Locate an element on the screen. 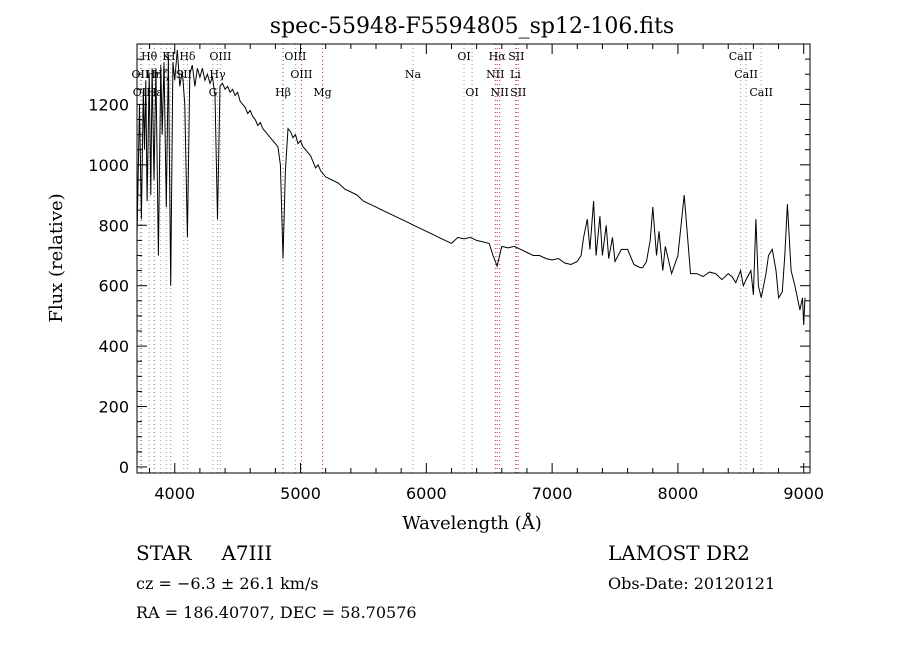  line-label-14: OIII is located at coordinates (295, 56).